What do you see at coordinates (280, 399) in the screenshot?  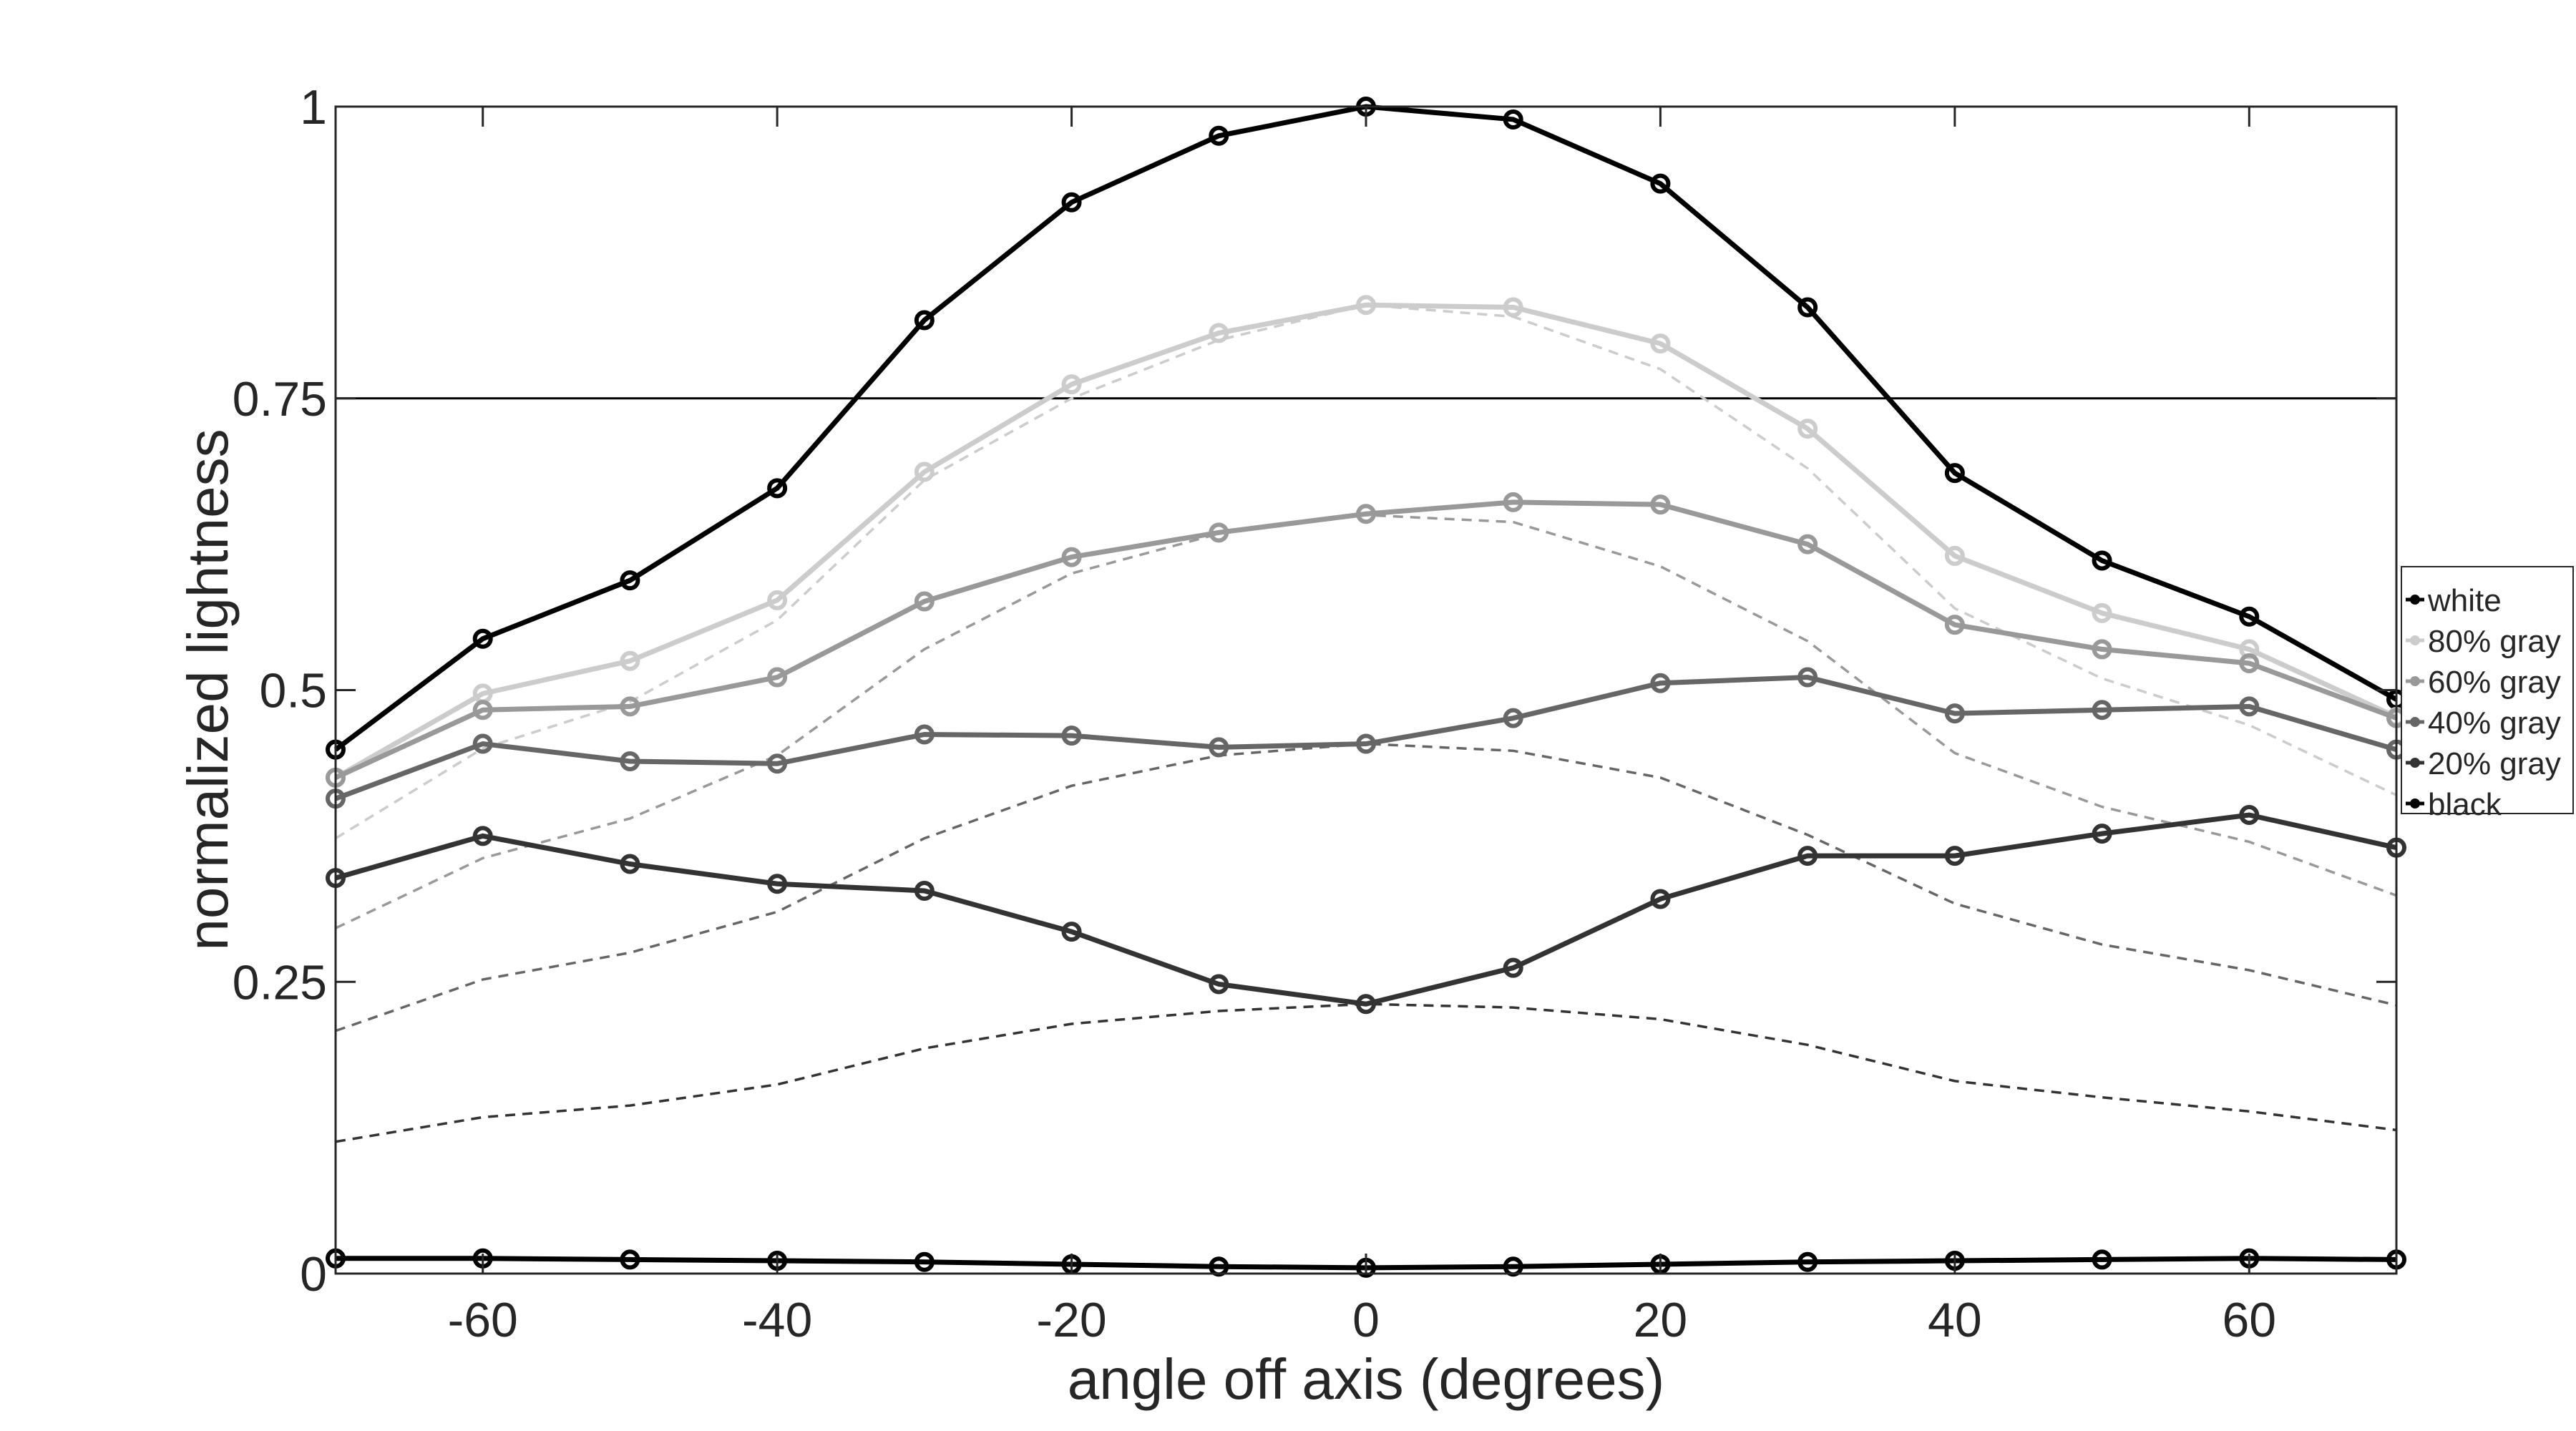 I see `y-tick-label: 0.75` at bounding box center [280, 399].